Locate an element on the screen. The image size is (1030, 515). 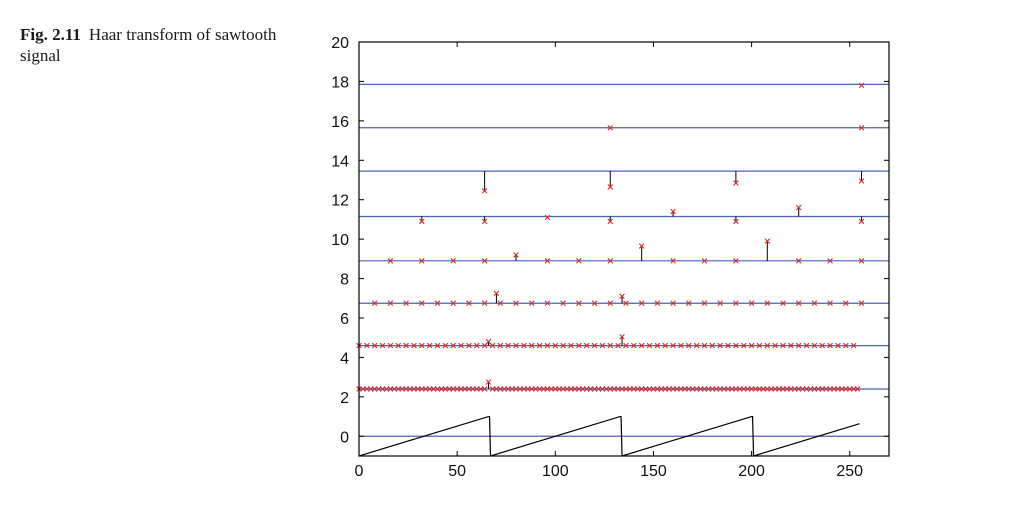
x-tick-label: 100 is located at coordinates (555, 471).